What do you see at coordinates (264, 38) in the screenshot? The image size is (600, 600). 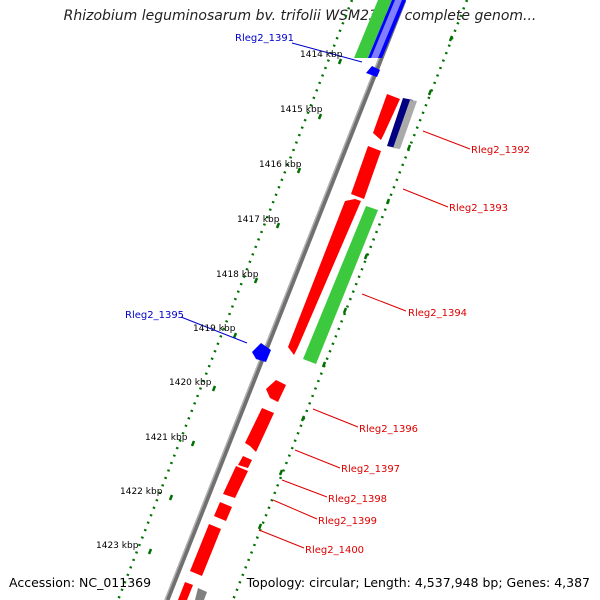 I see `gene-label-rleg2-1391: Rleg2_1391` at bounding box center [264, 38].